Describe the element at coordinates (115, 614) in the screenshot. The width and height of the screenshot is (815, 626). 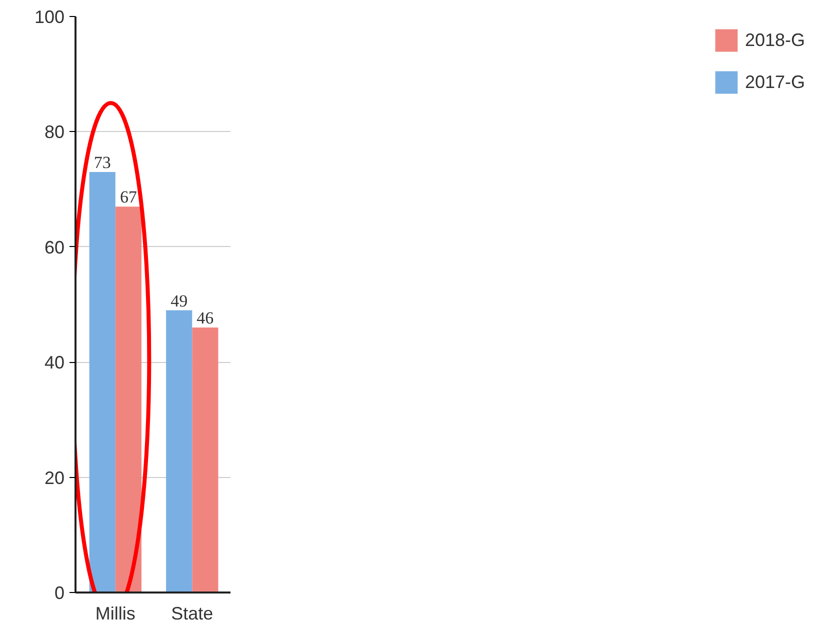
I see `x-tick-label: Millis` at that location.